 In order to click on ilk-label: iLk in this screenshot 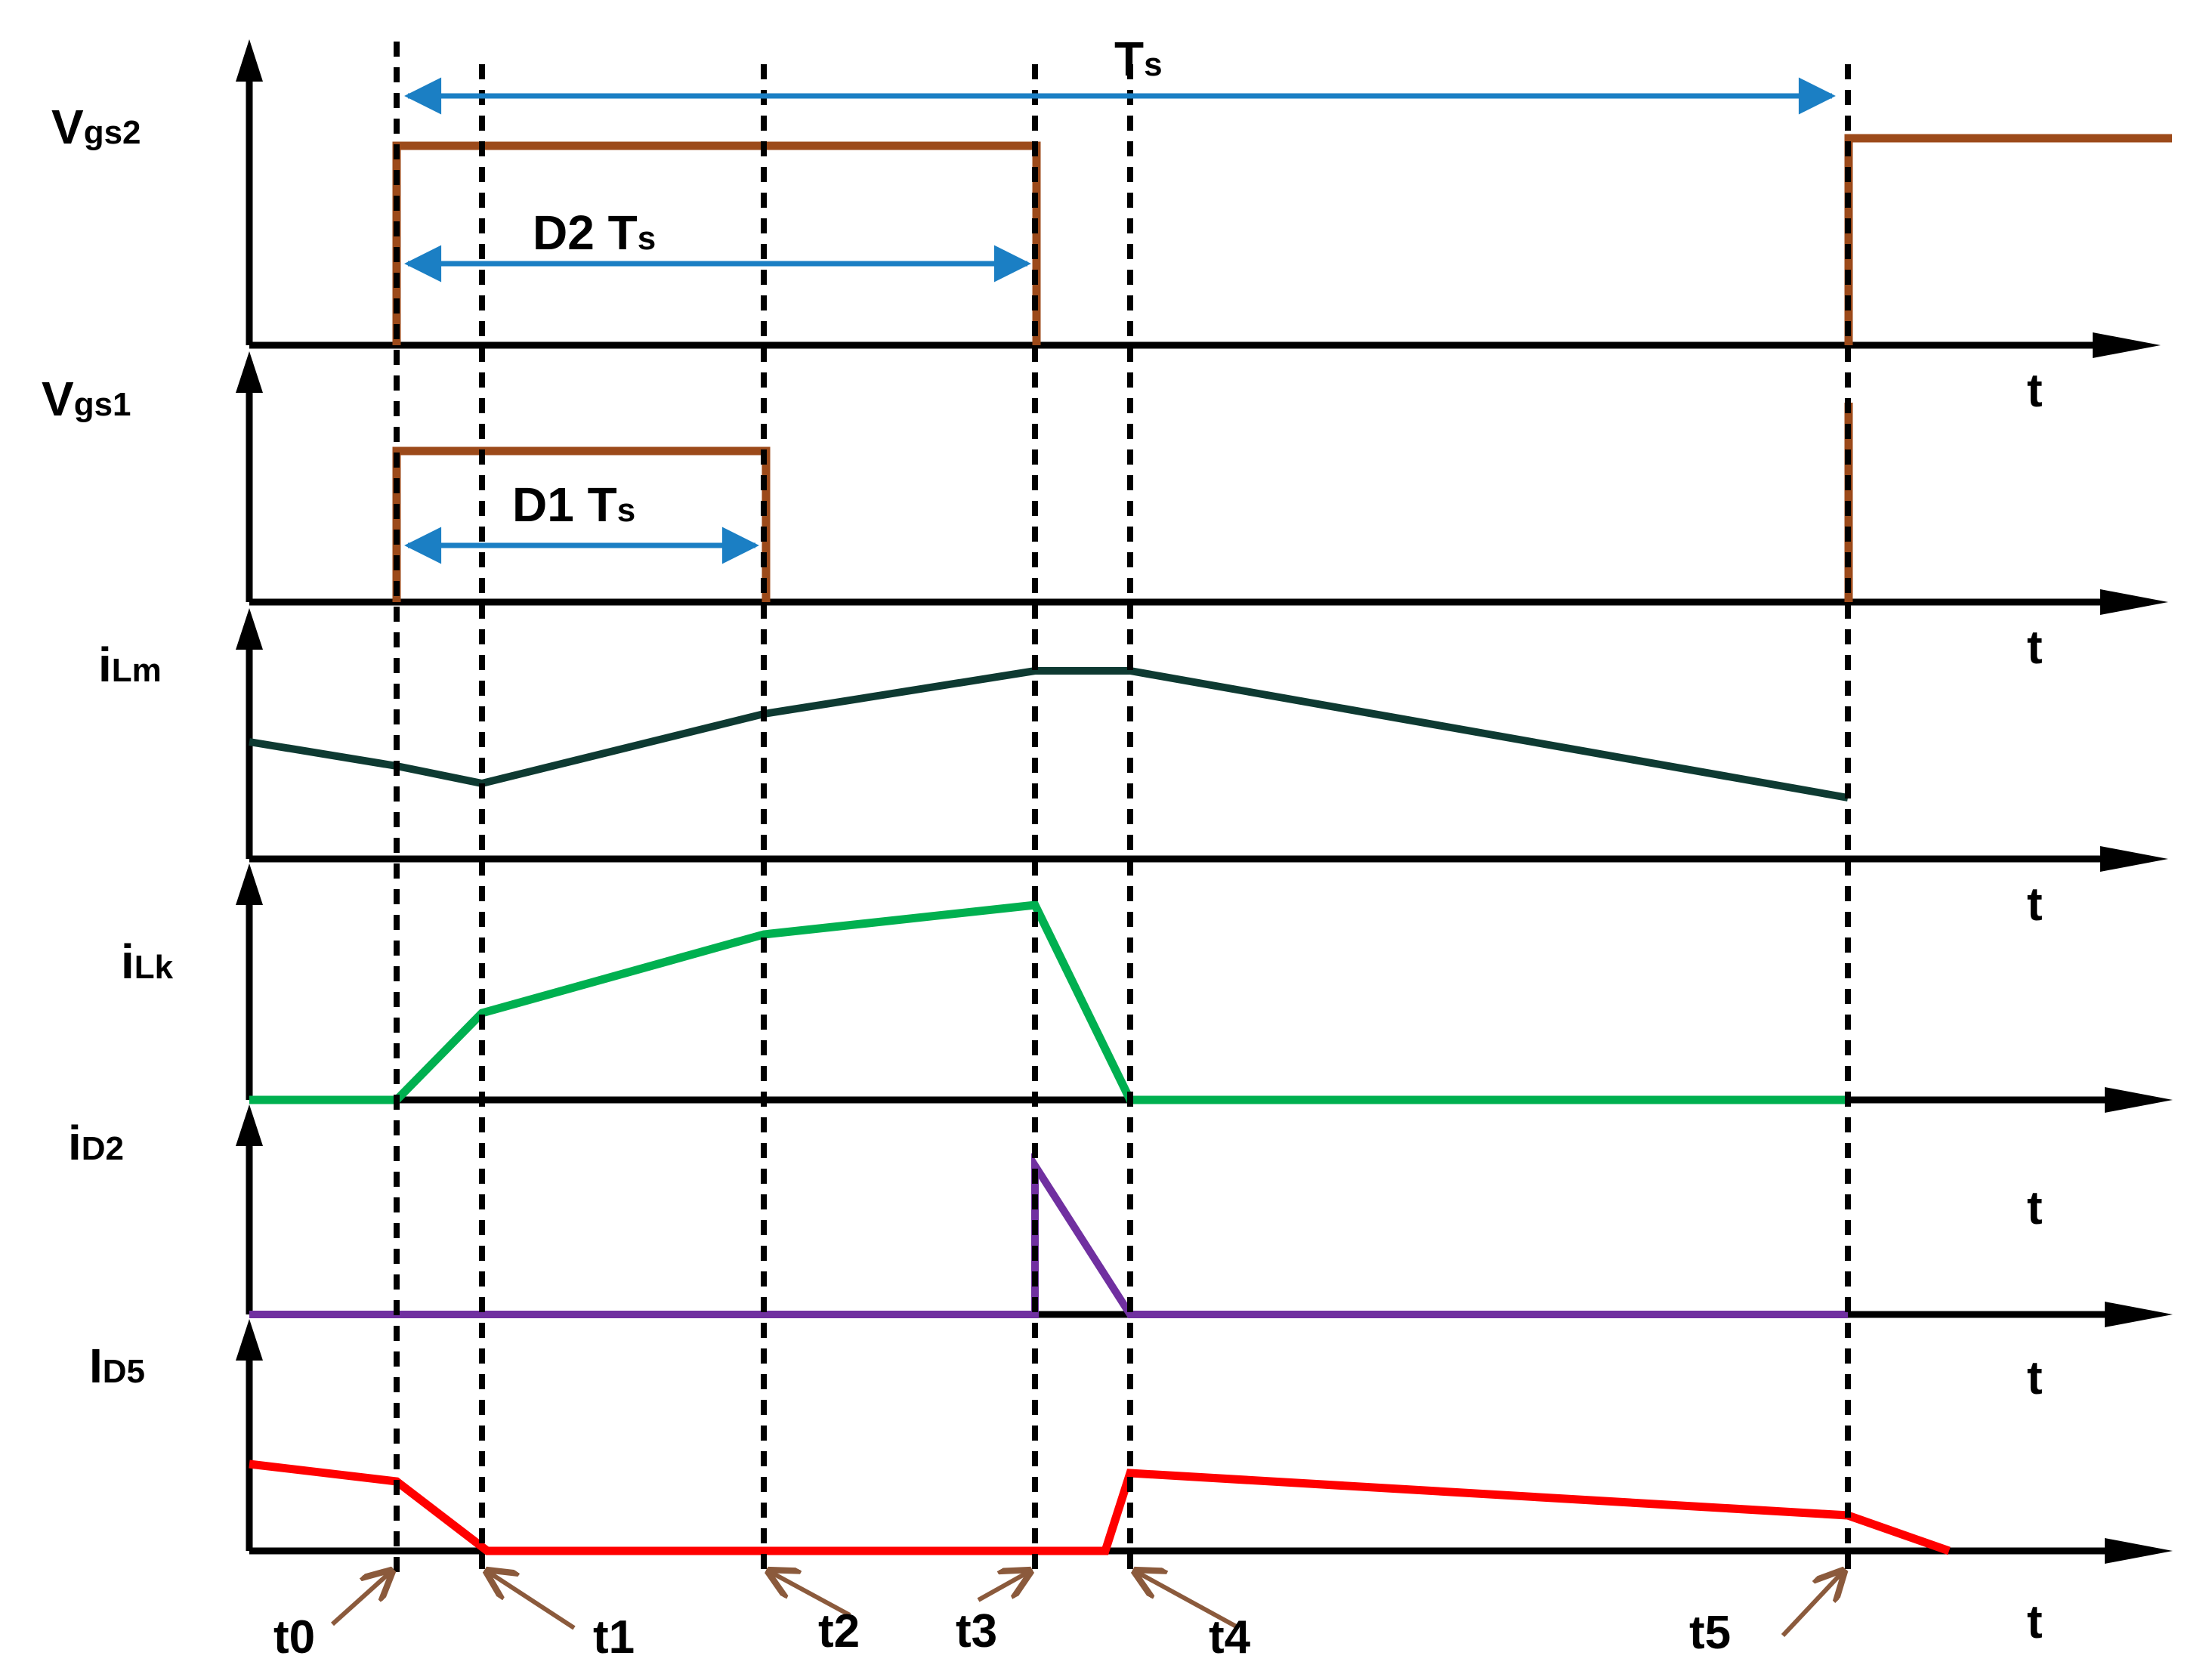, I will do `click(147, 962)`.